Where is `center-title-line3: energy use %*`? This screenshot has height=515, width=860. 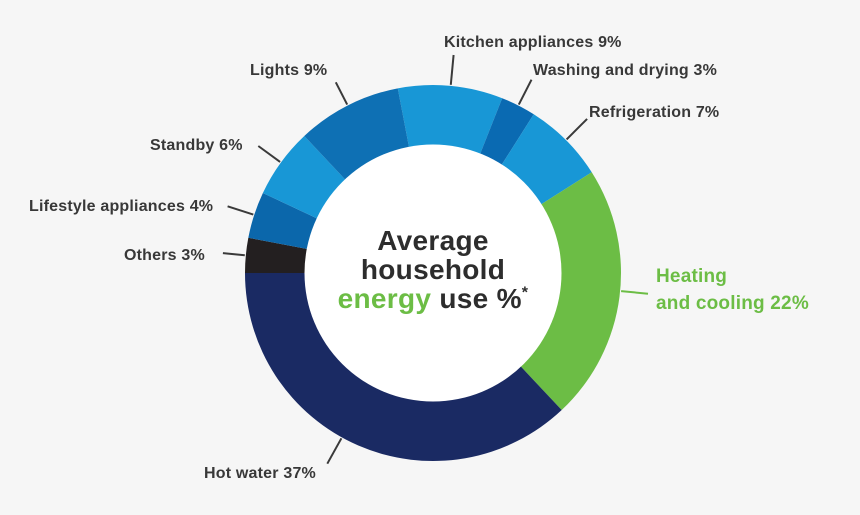
center-title-line3: energy use %* is located at coordinates (433, 298).